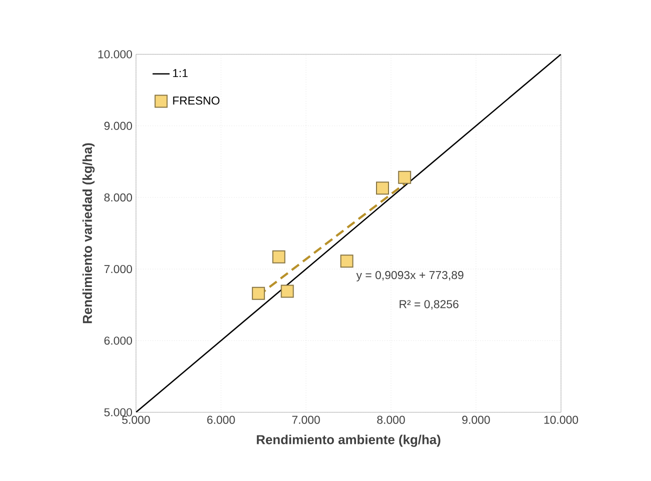 This screenshot has width=651, height=481. Describe the element at coordinates (115, 54) in the screenshot. I see `y-tick-label: 10.000` at that location.